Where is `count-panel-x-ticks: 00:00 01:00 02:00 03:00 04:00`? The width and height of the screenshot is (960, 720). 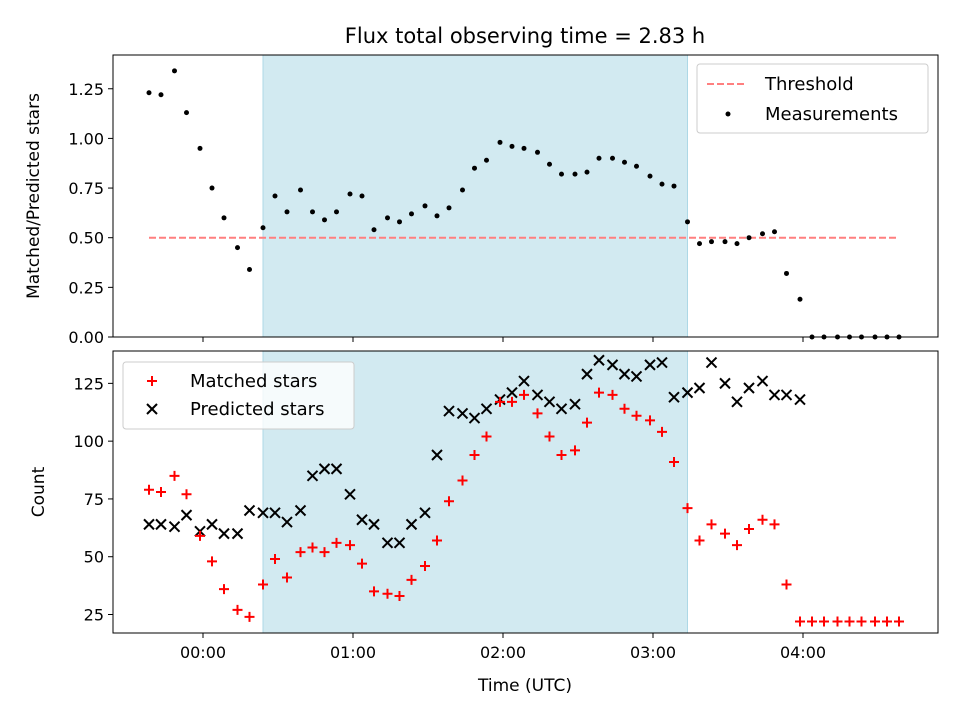 count-panel-x-ticks: 00:00 01:00 02:00 03:00 04:00 is located at coordinates (503, 647).